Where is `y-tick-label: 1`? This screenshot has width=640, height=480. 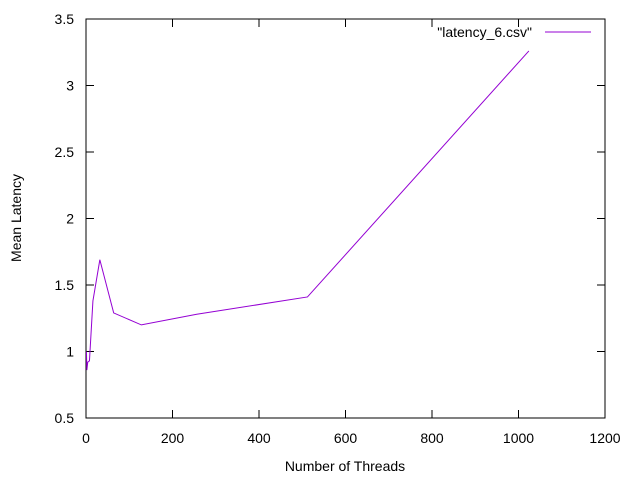
y-tick-label: 1 is located at coordinates (70, 352).